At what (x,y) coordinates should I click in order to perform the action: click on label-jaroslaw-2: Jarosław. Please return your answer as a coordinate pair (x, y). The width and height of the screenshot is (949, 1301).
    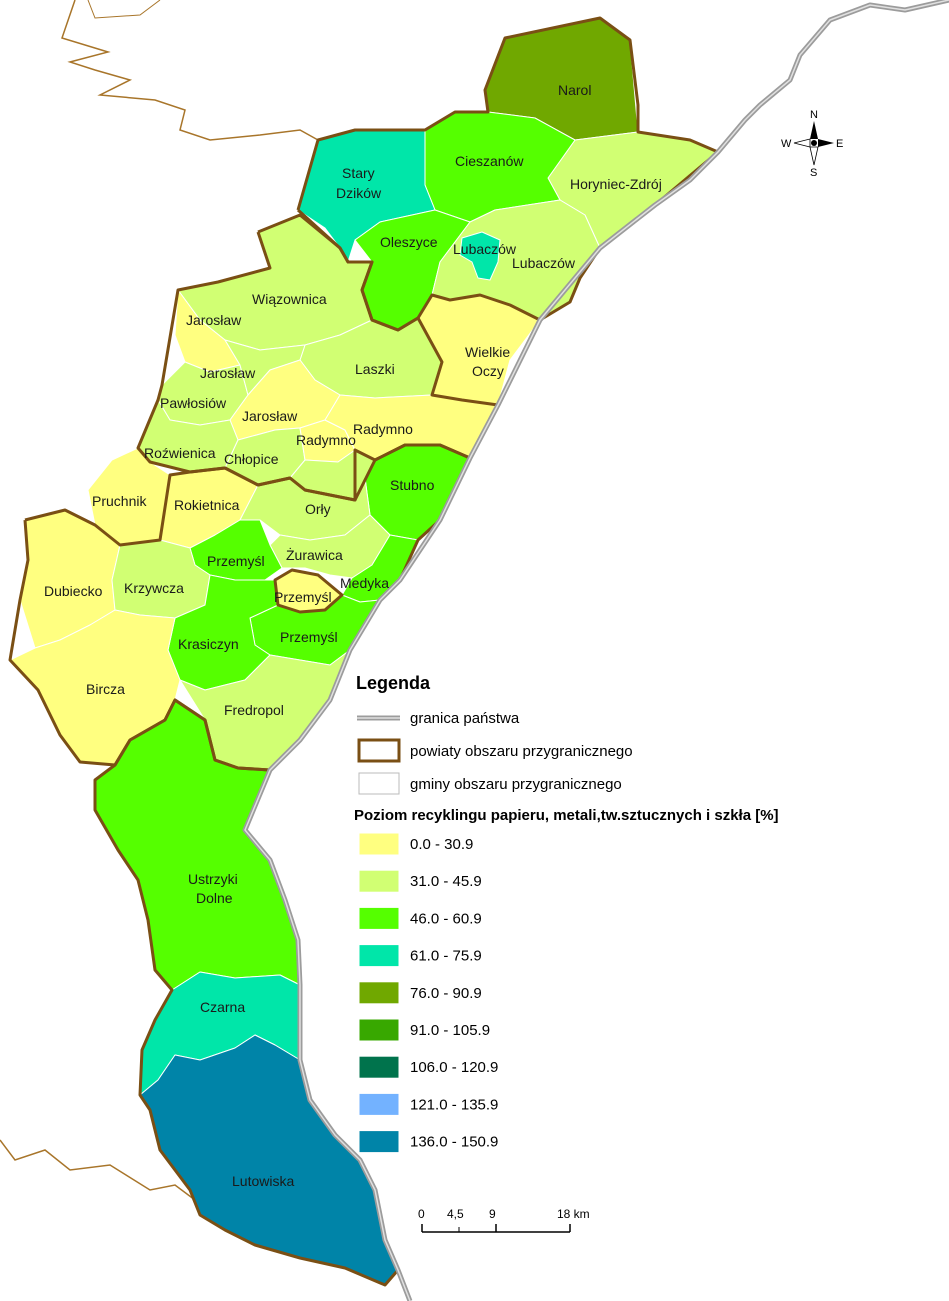
    Looking at the image, I should click on (228, 373).